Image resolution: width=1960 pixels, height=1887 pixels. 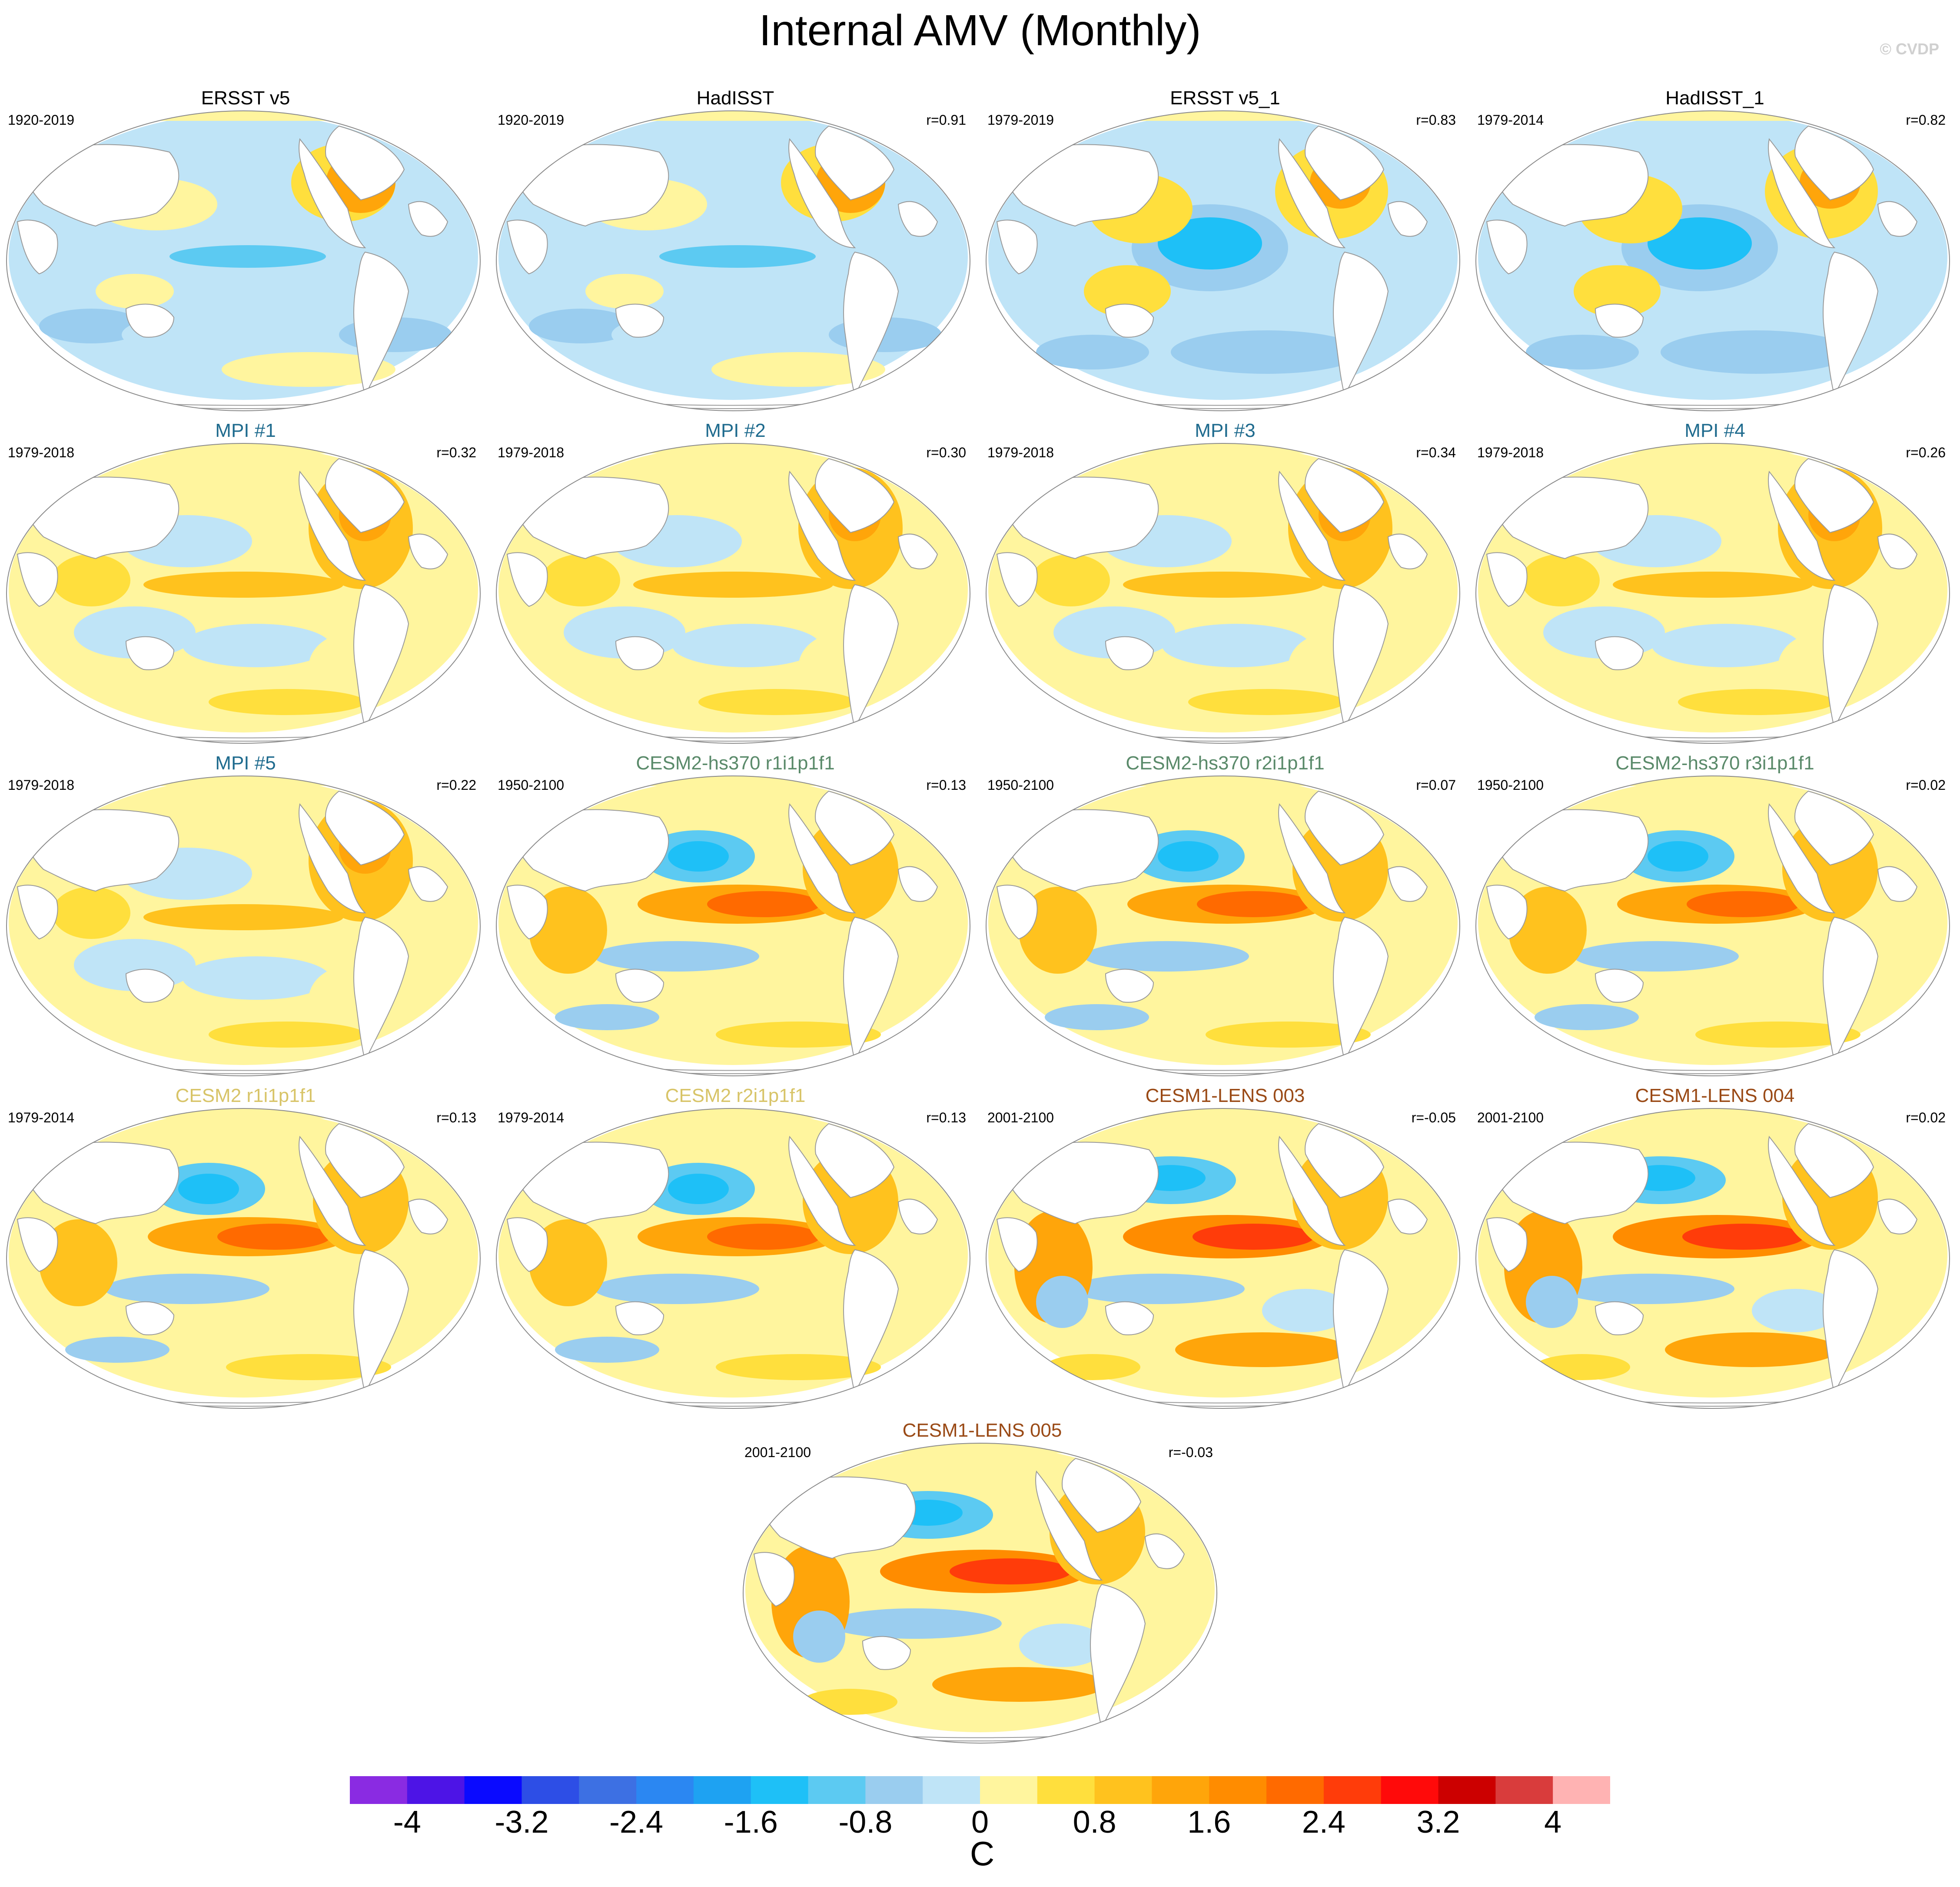 What do you see at coordinates (1225, 1095) in the screenshot?
I see `panel-title: CESM1-LENS 003` at bounding box center [1225, 1095].